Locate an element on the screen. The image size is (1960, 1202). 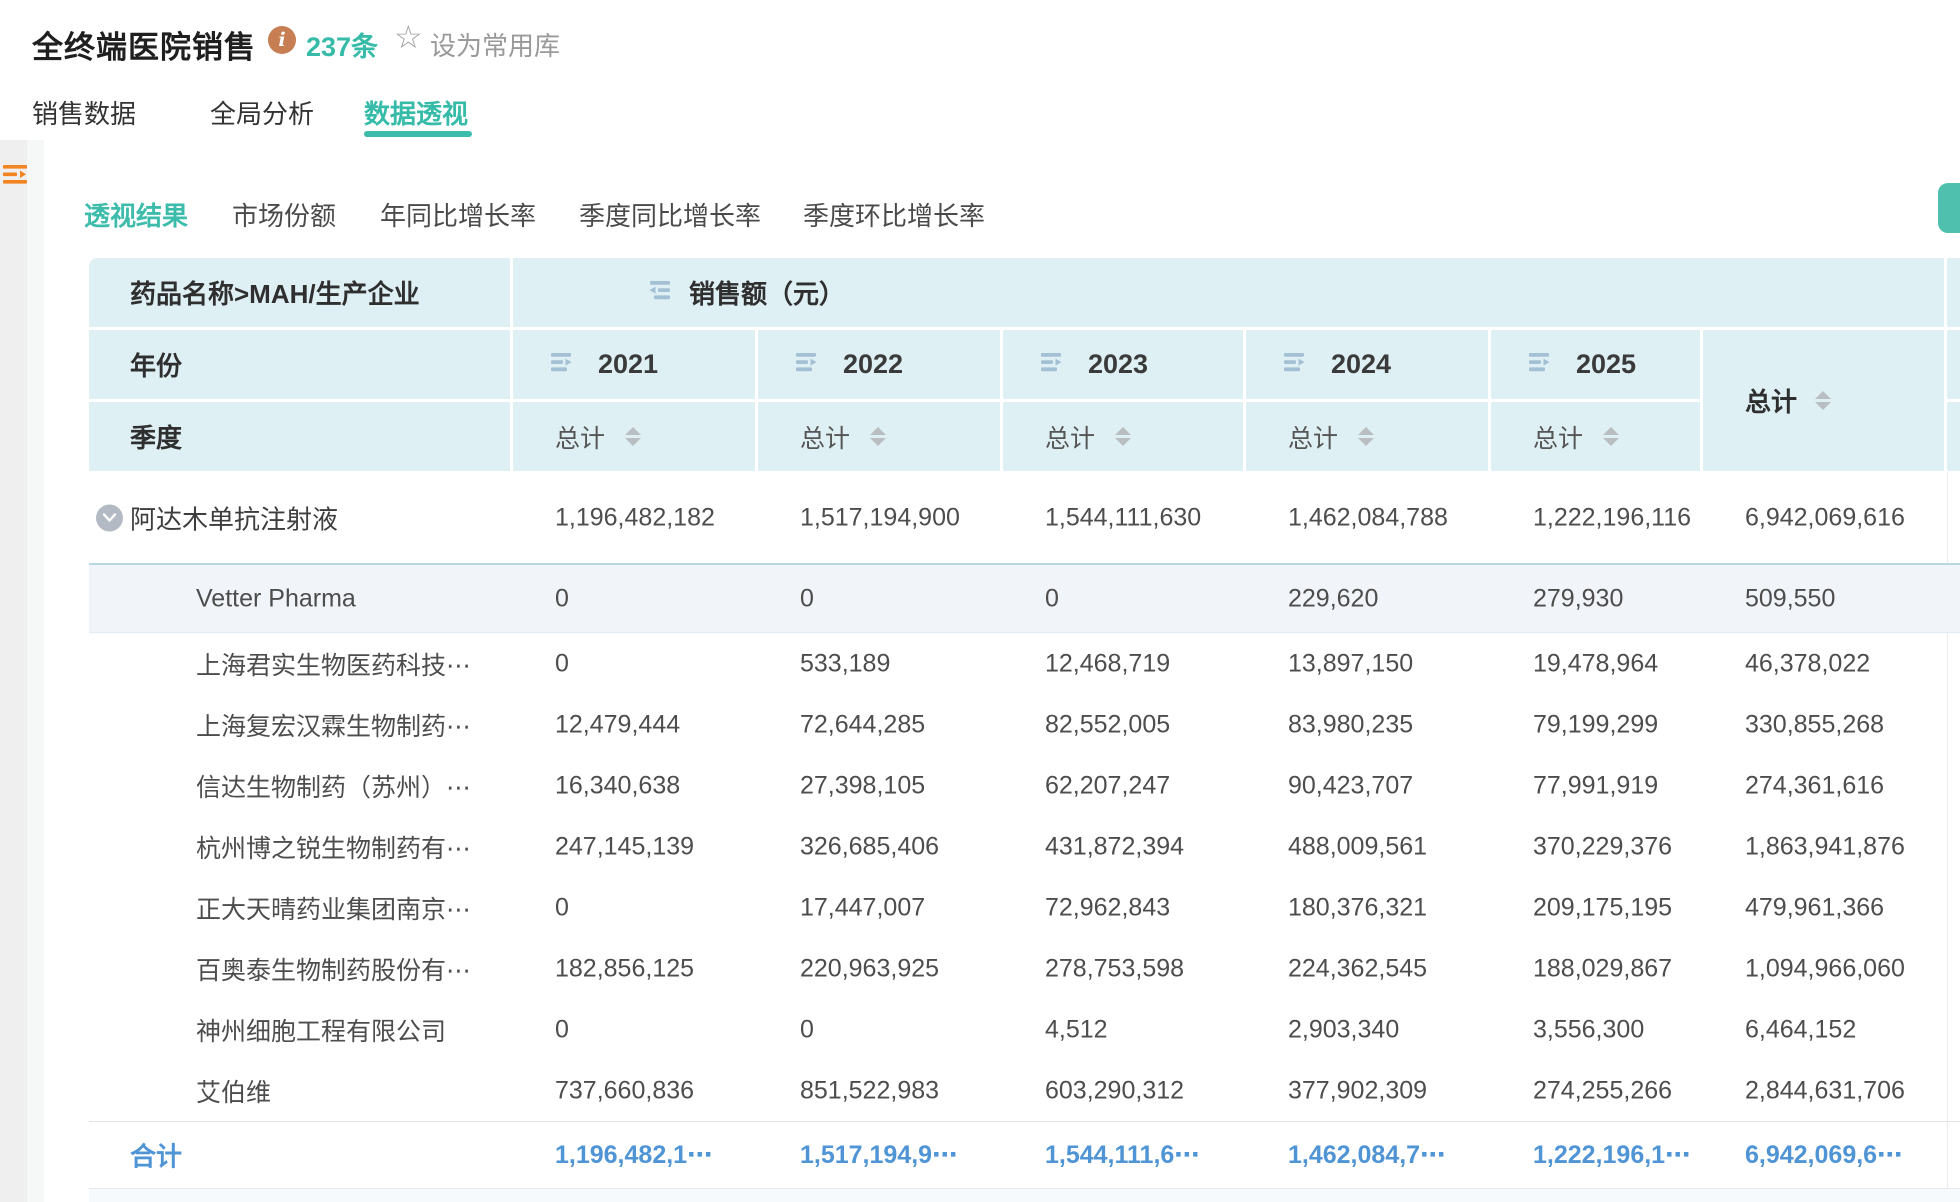
record-count-badge: 237条 is located at coordinates (342, 47).